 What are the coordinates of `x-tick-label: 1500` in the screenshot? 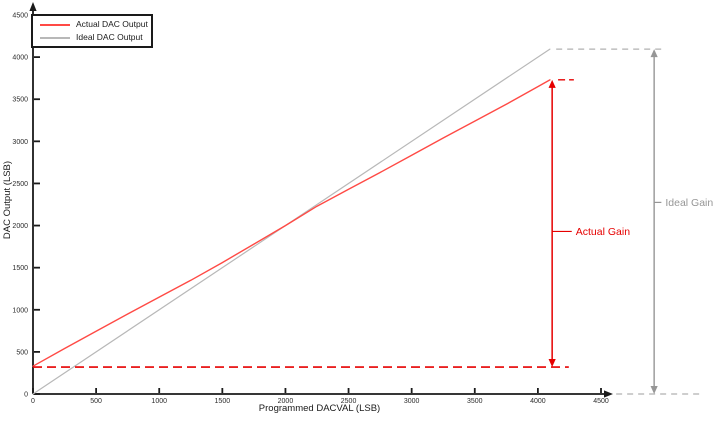 It's located at (223, 401).